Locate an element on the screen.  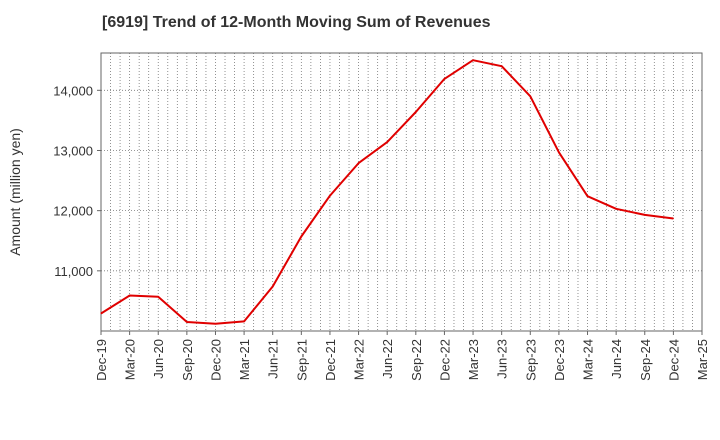
x-tick-label: Sep-22 is located at coordinates (416, 360).